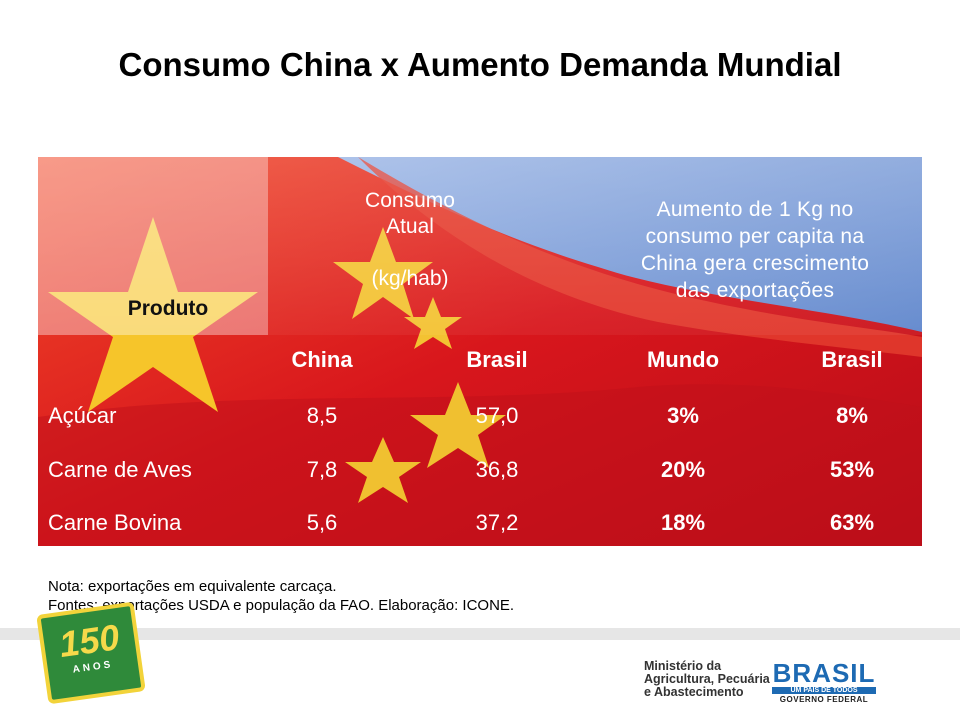  I want to click on table-cell: 57,0, so click(497, 415).